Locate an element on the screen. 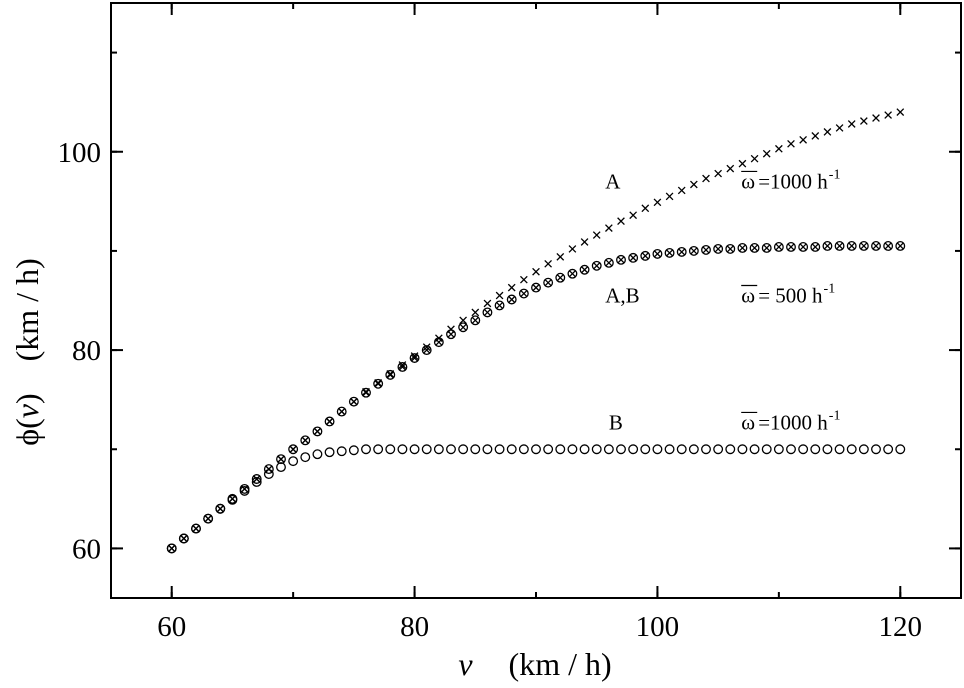  x-axis-label: v (km / h) is located at coordinates (534, 664).